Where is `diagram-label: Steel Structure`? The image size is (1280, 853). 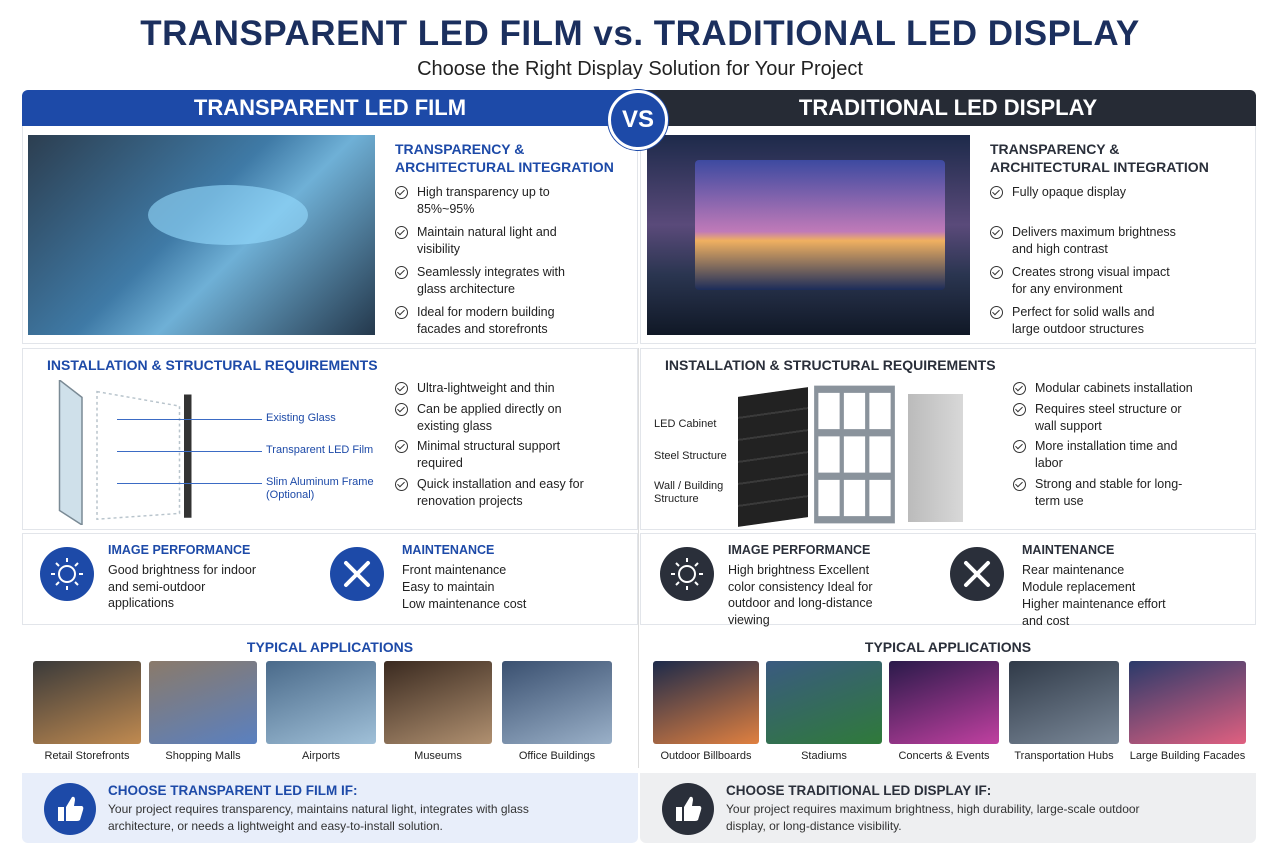 diagram-label: Steel Structure is located at coordinates (690, 456).